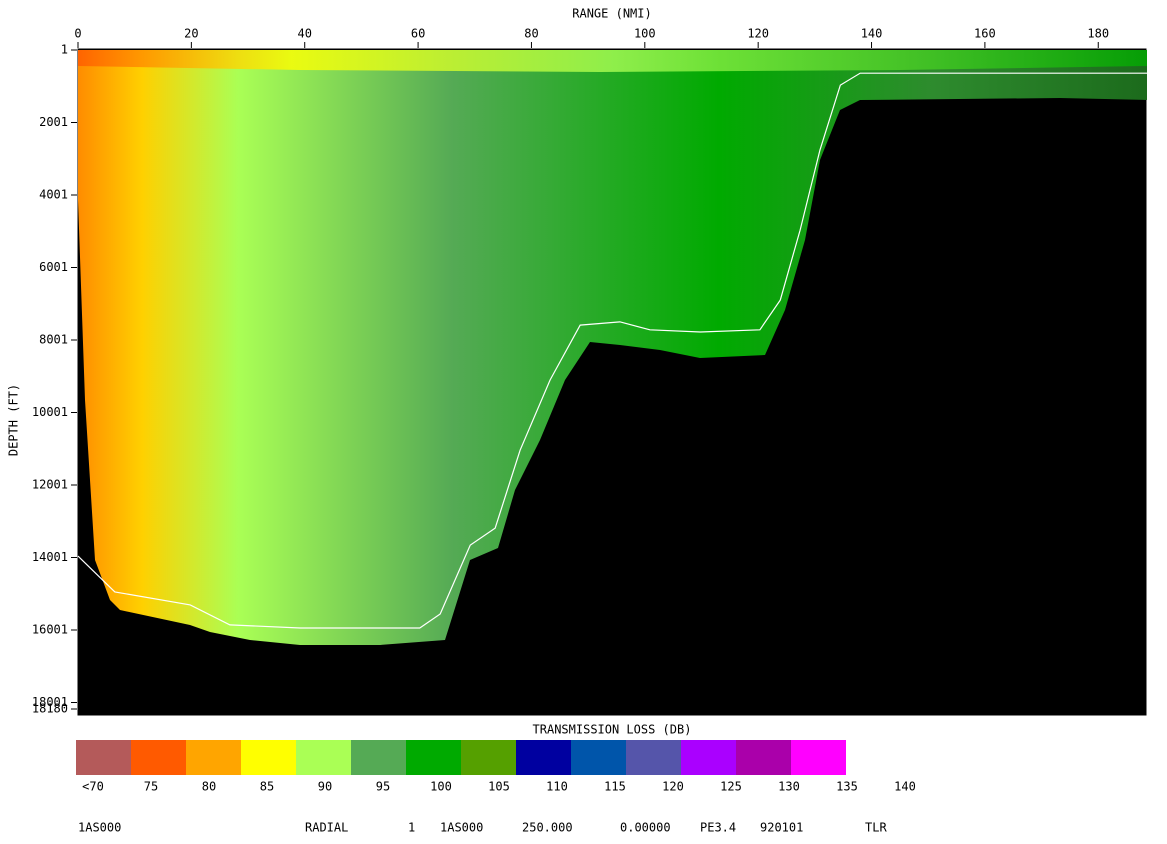  What do you see at coordinates (731, 787) in the screenshot?
I see `colorbar-label: 125` at bounding box center [731, 787].